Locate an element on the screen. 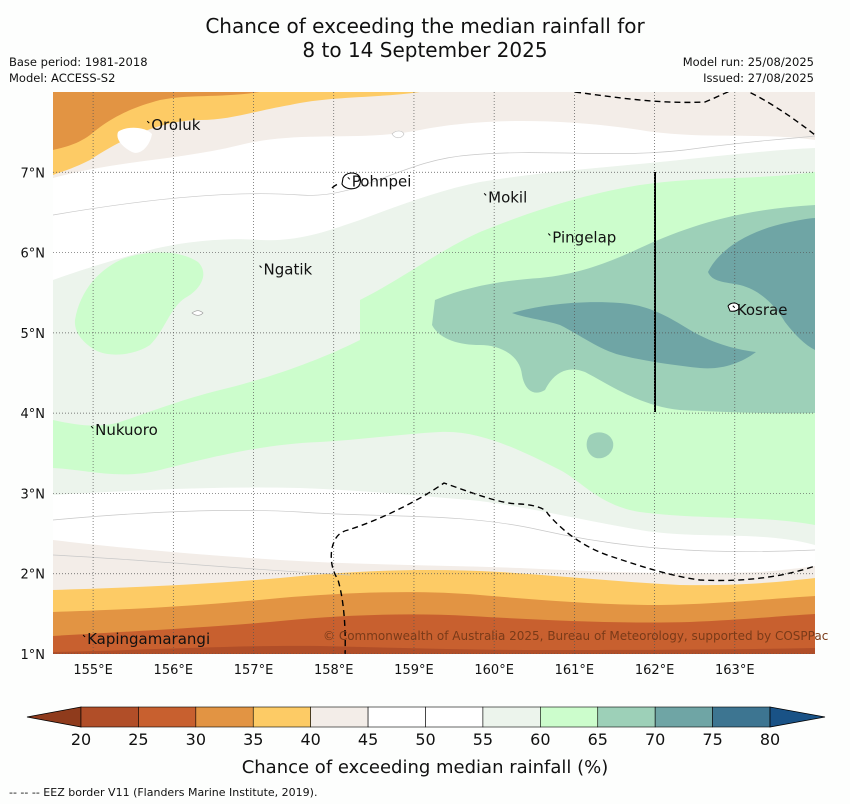 The width and height of the screenshot is (850, 804). x-tick-label: 163°E is located at coordinates (735, 670).